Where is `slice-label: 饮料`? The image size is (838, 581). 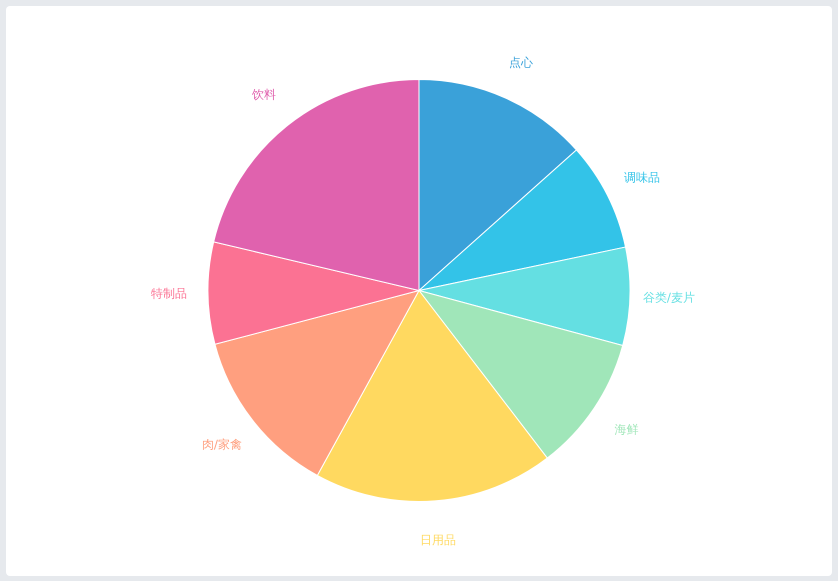
slice-label: 饮料 is located at coordinates (263, 94).